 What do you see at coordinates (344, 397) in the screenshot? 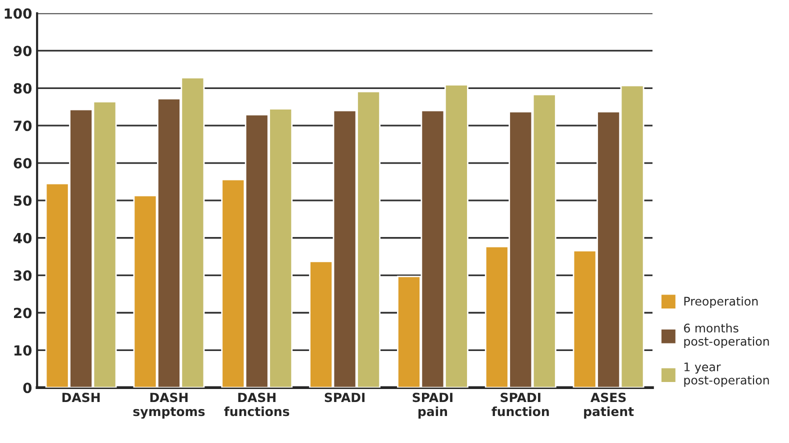
I see `x-tick-label: SPADI` at bounding box center [344, 397].